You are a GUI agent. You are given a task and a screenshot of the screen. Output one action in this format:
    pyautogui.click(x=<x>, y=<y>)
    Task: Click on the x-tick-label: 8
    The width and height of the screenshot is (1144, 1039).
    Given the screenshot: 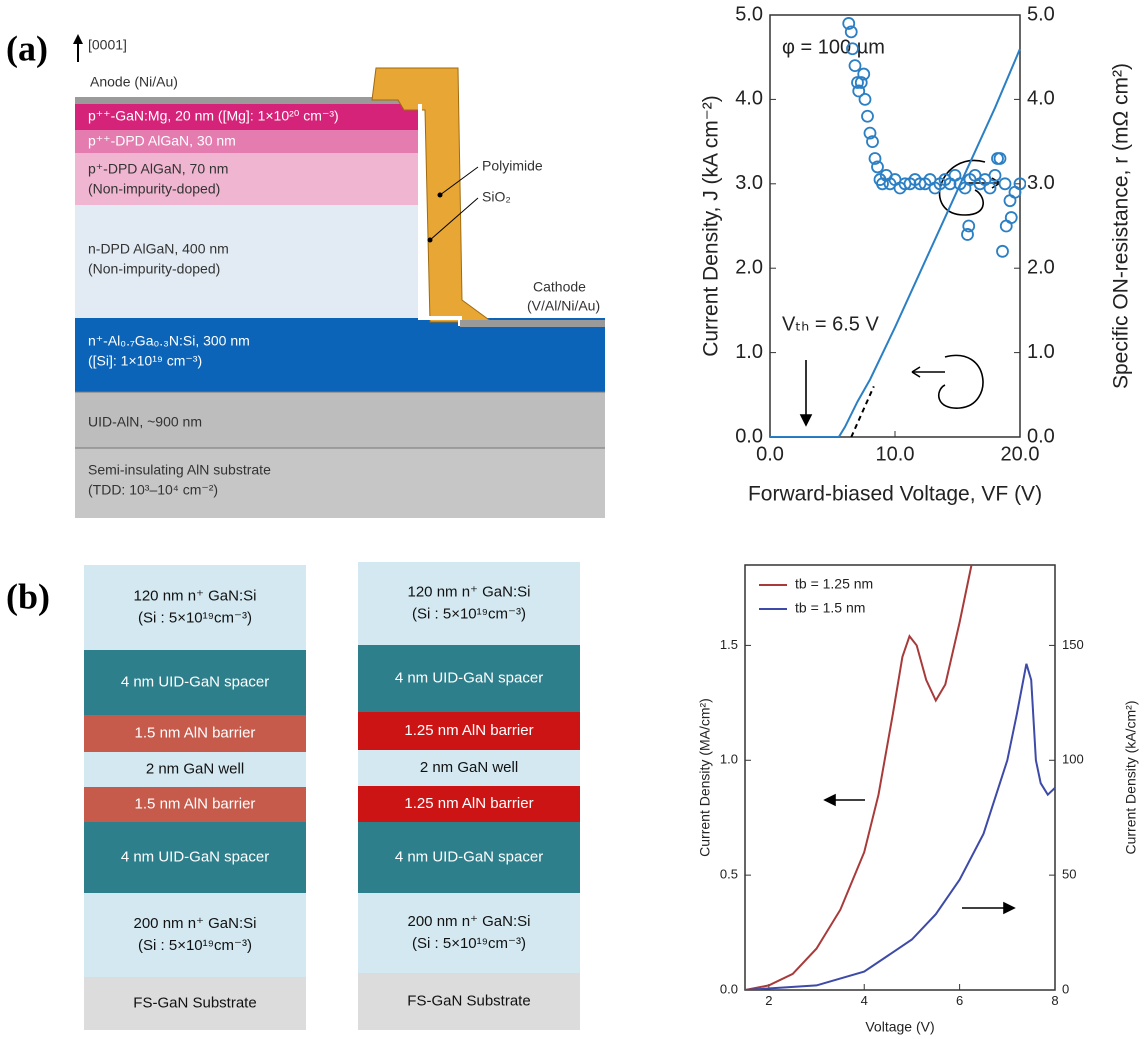 What is the action you would take?
    pyautogui.click(x=1054, y=1000)
    